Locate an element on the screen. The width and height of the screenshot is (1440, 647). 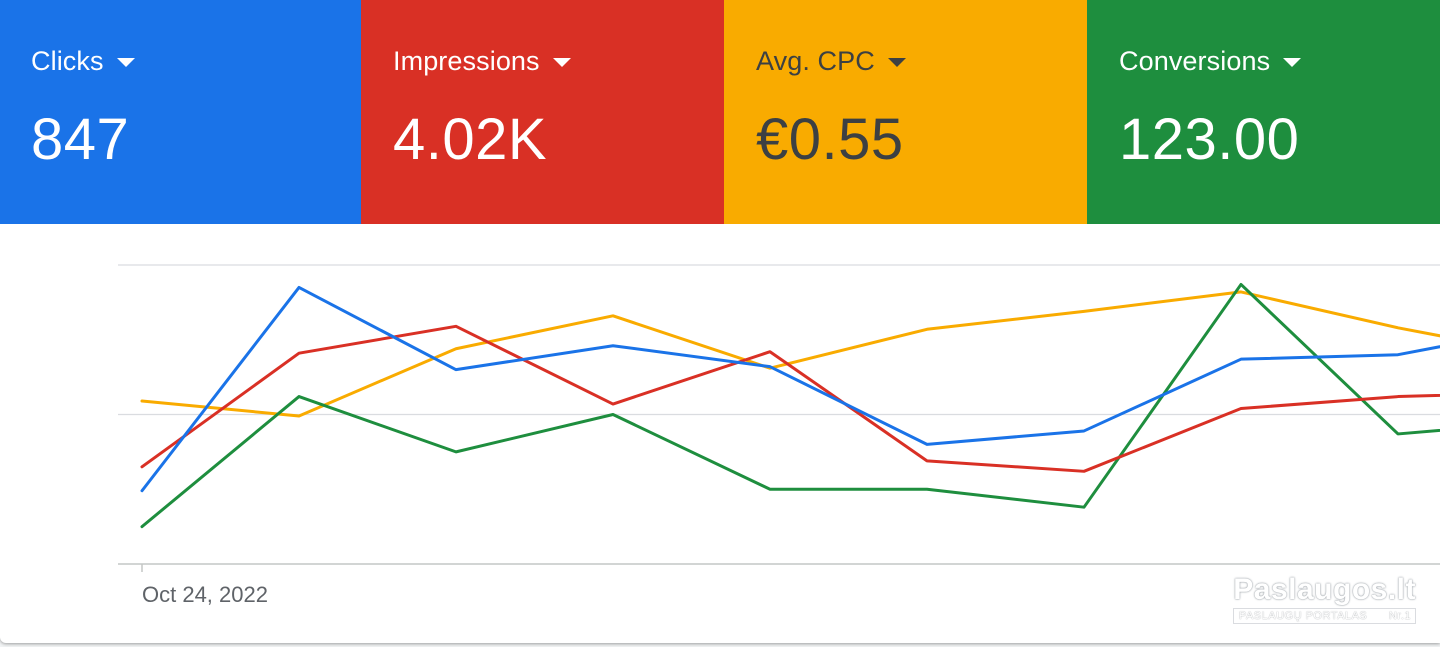
metric-label-avg-cpc: Avg. CPC is located at coordinates (831, 61).